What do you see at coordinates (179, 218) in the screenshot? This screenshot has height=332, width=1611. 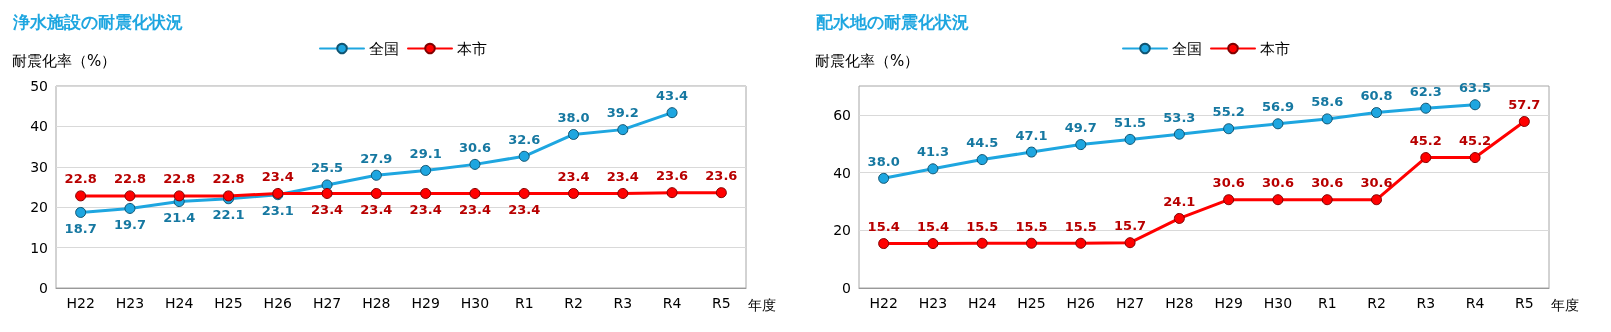 I see `data-label: 21.4` at bounding box center [179, 218].